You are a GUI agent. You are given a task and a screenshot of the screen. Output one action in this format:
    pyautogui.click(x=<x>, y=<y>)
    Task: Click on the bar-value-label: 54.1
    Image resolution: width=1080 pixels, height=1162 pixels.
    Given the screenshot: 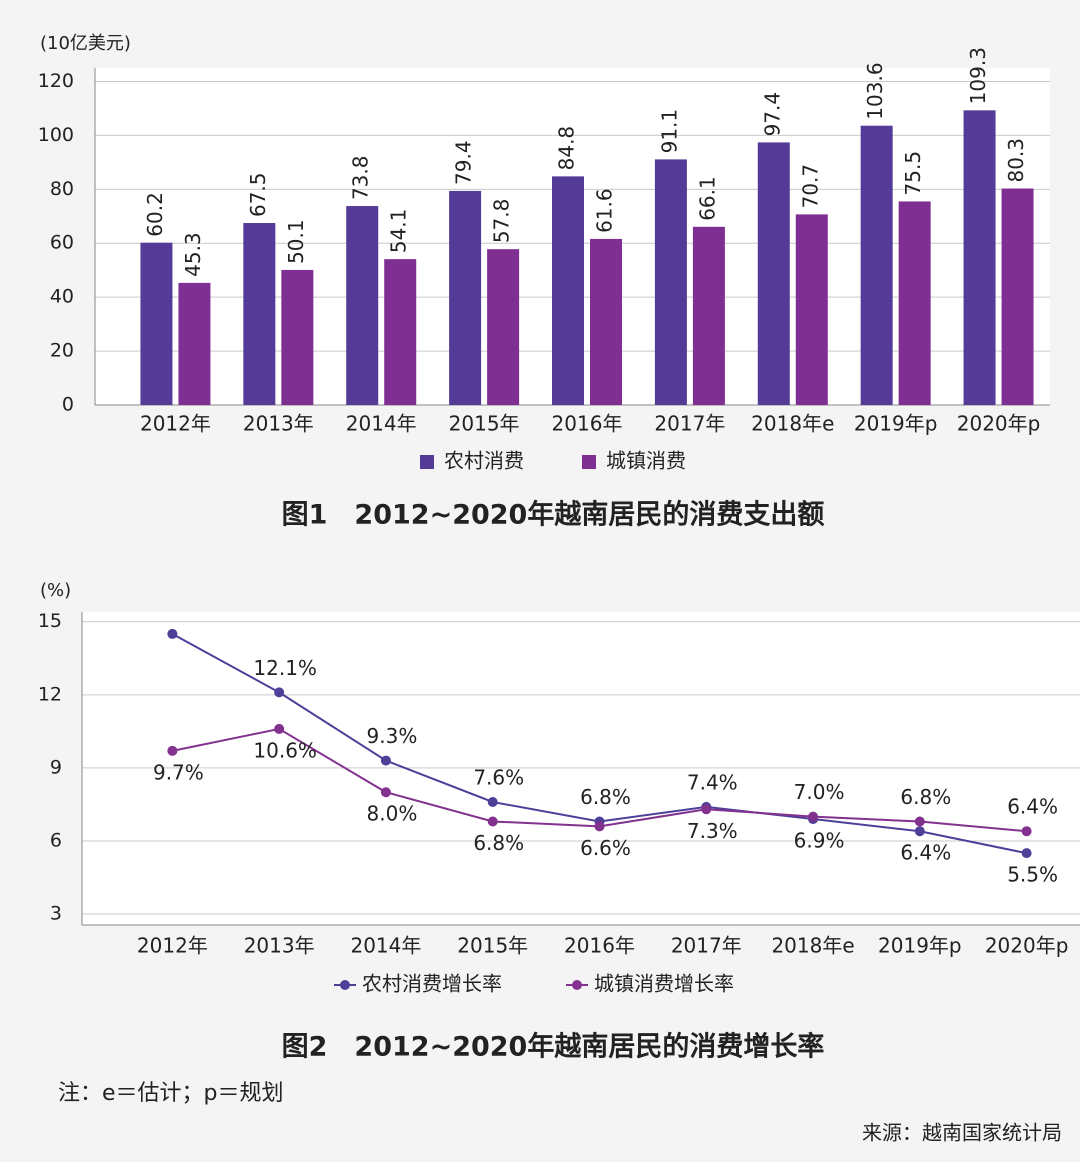 What is the action you would take?
    pyautogui.click(x=399, y=231)
    